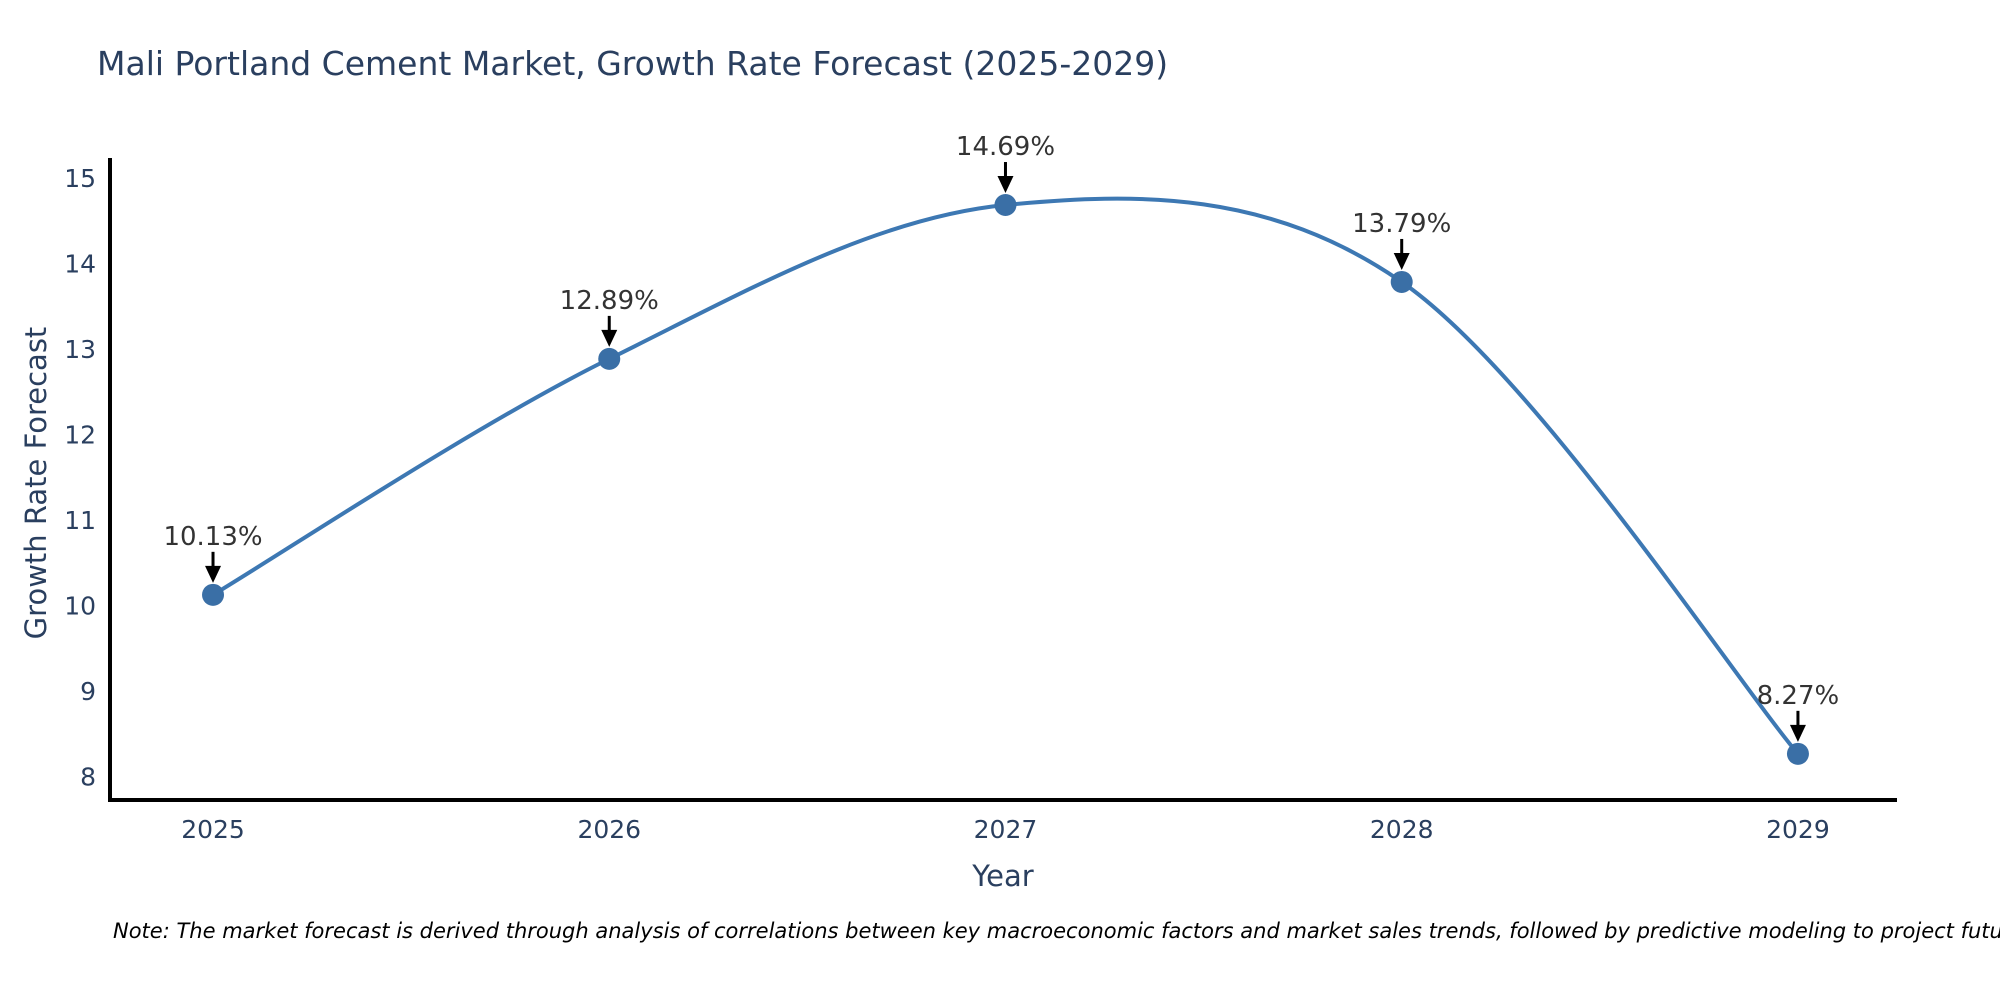 This screenshot has height=1000, width=2000. Describe the element at coordinates (88, 776) in the screenshot. I see `y-tick-label: 8` at that location.